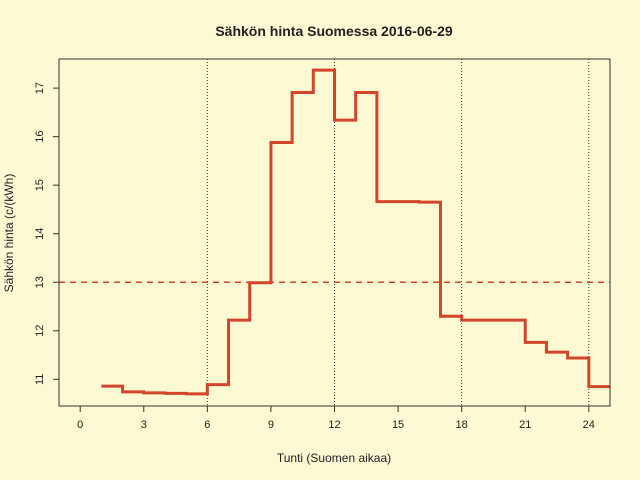 This screenshot has height=480, width=640. Describe the element at coordinates (334, 31) in the screenshot. I see `chart-title: Sähkön hinta Suomessa 2016-06-29` at that location.